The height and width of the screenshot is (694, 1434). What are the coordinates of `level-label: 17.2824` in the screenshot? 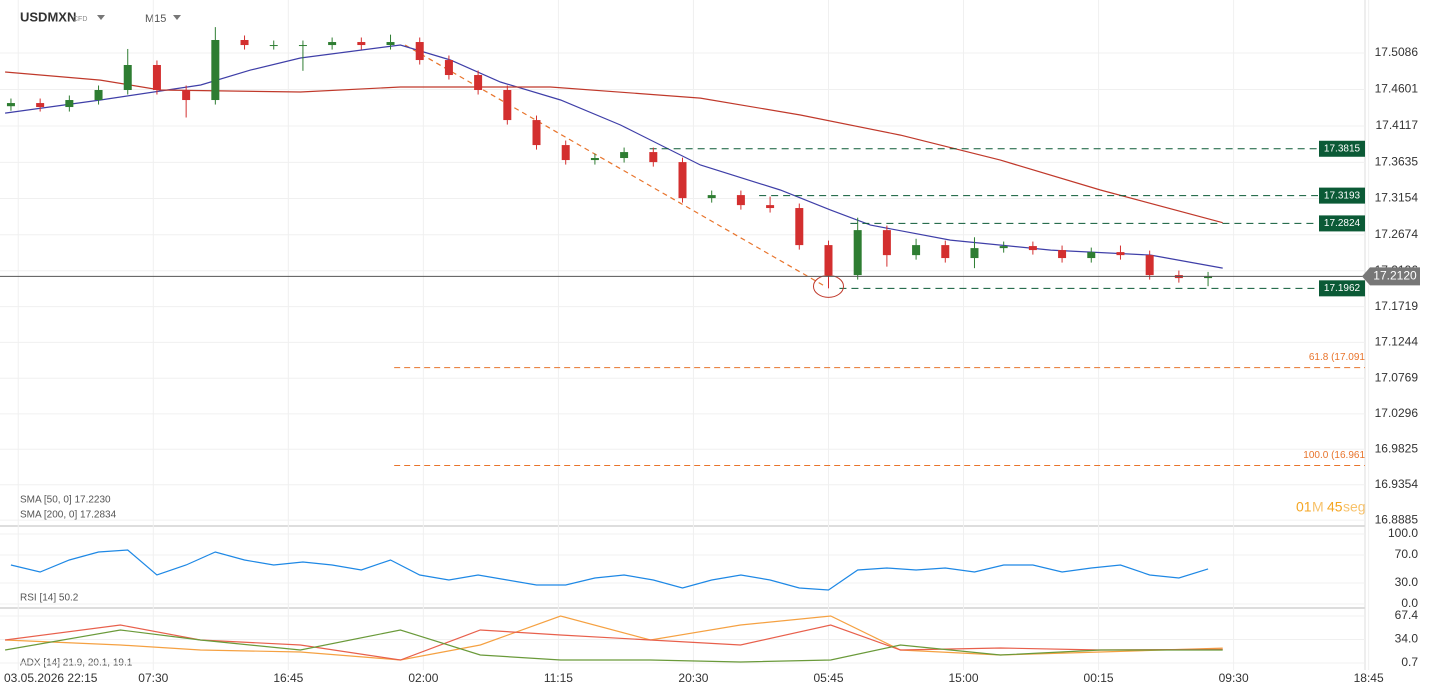 It's located at (1342, 223).